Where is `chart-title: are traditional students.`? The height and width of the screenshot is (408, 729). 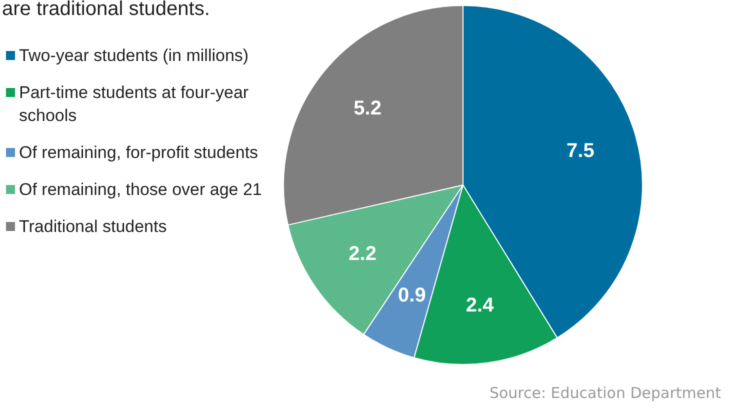
chart-title: are traditional students. is located at coordinates (106, 10).